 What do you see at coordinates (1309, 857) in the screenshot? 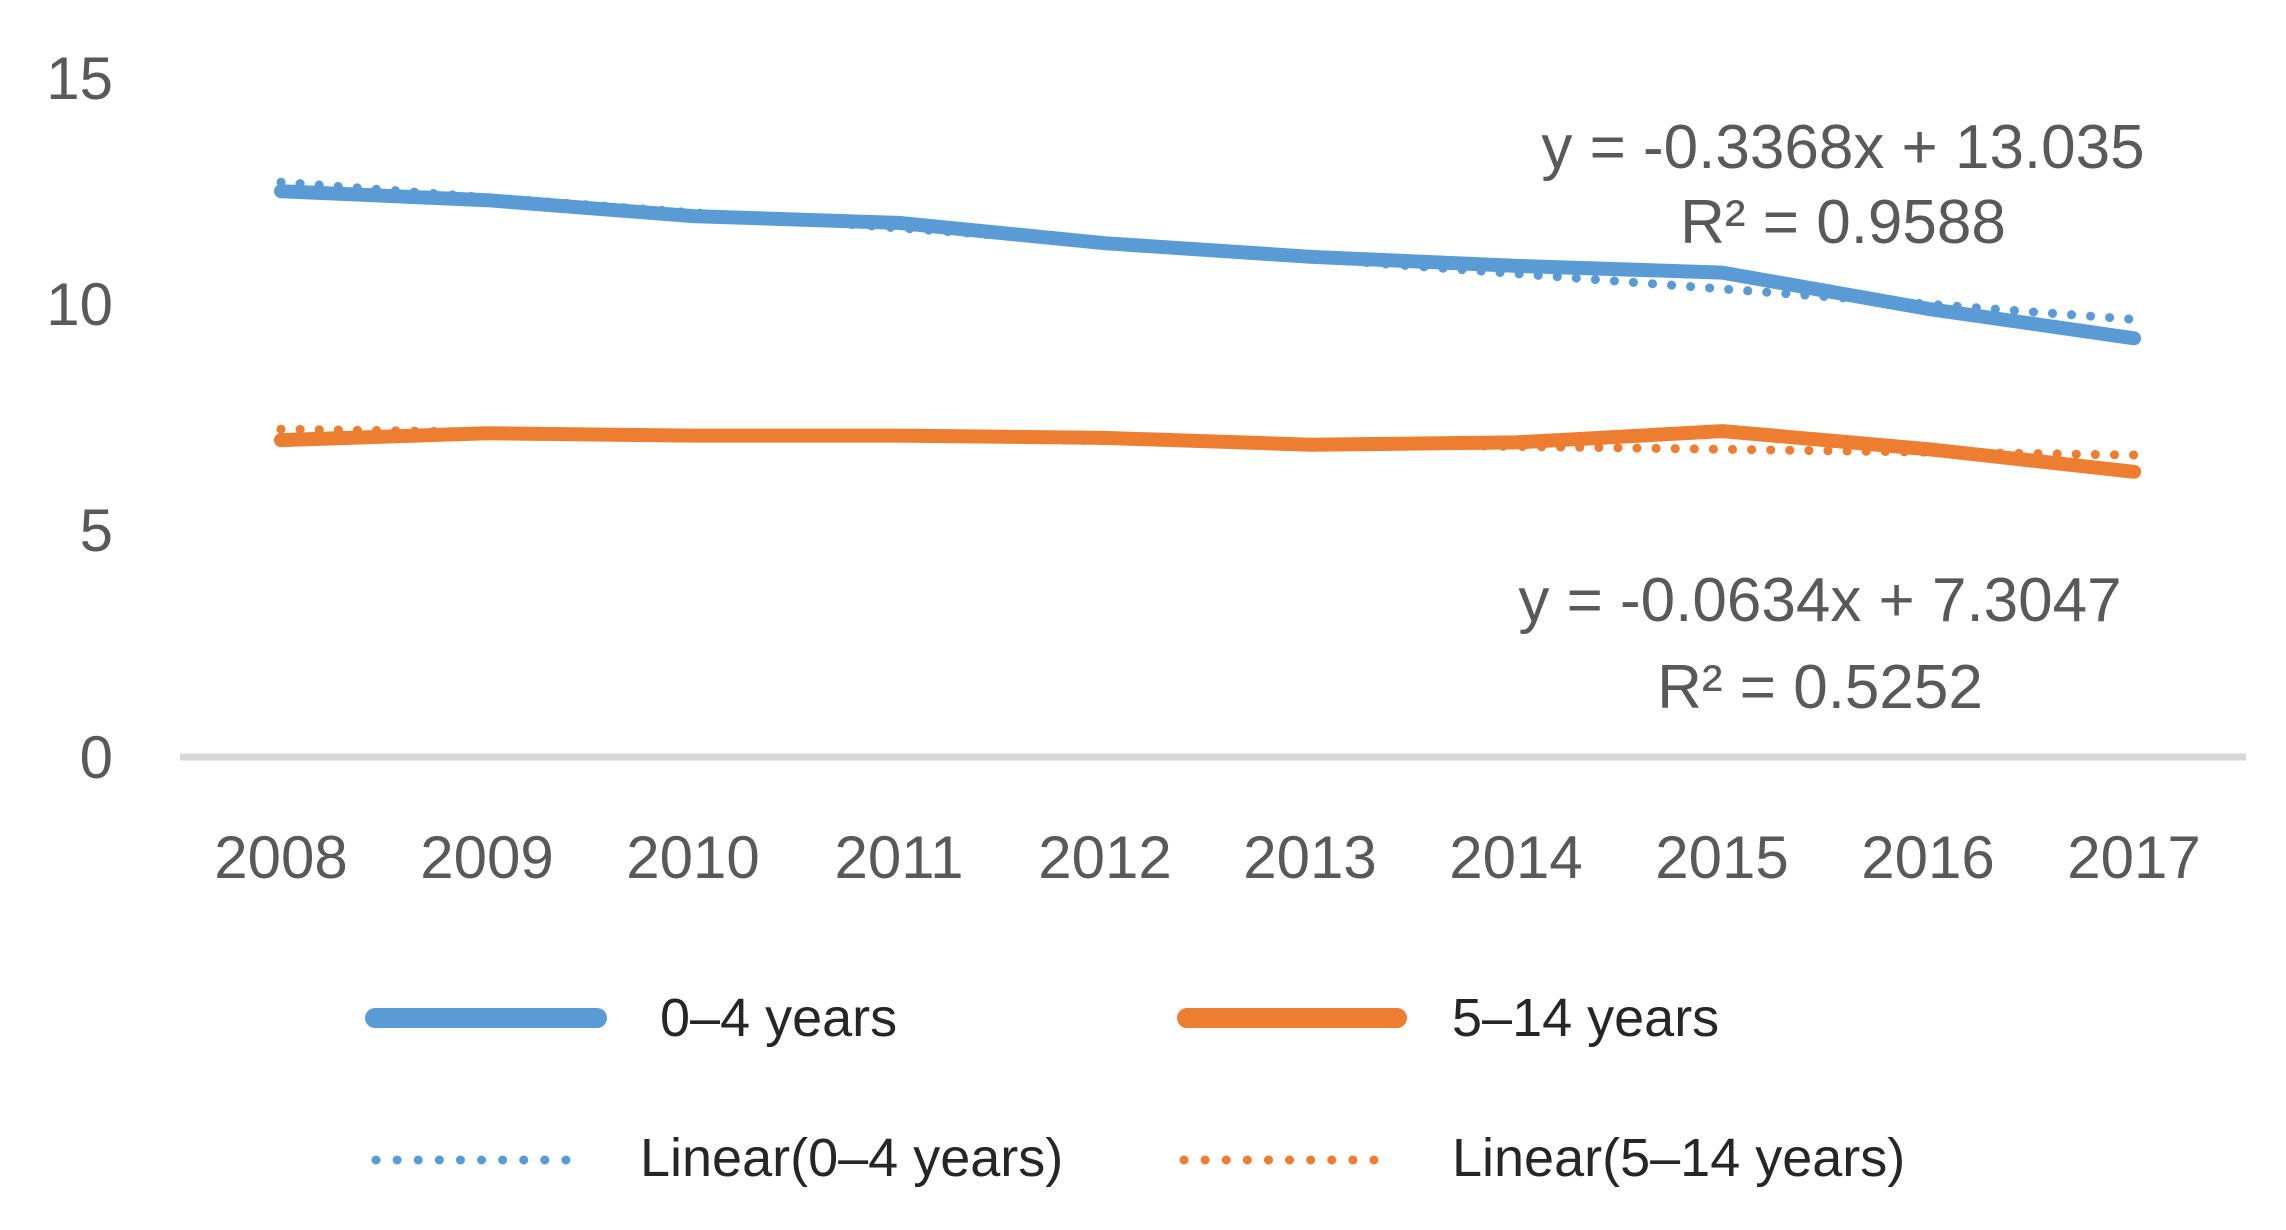
I see `x-tick-2013: 2013` at bounding box center [1309, 857].